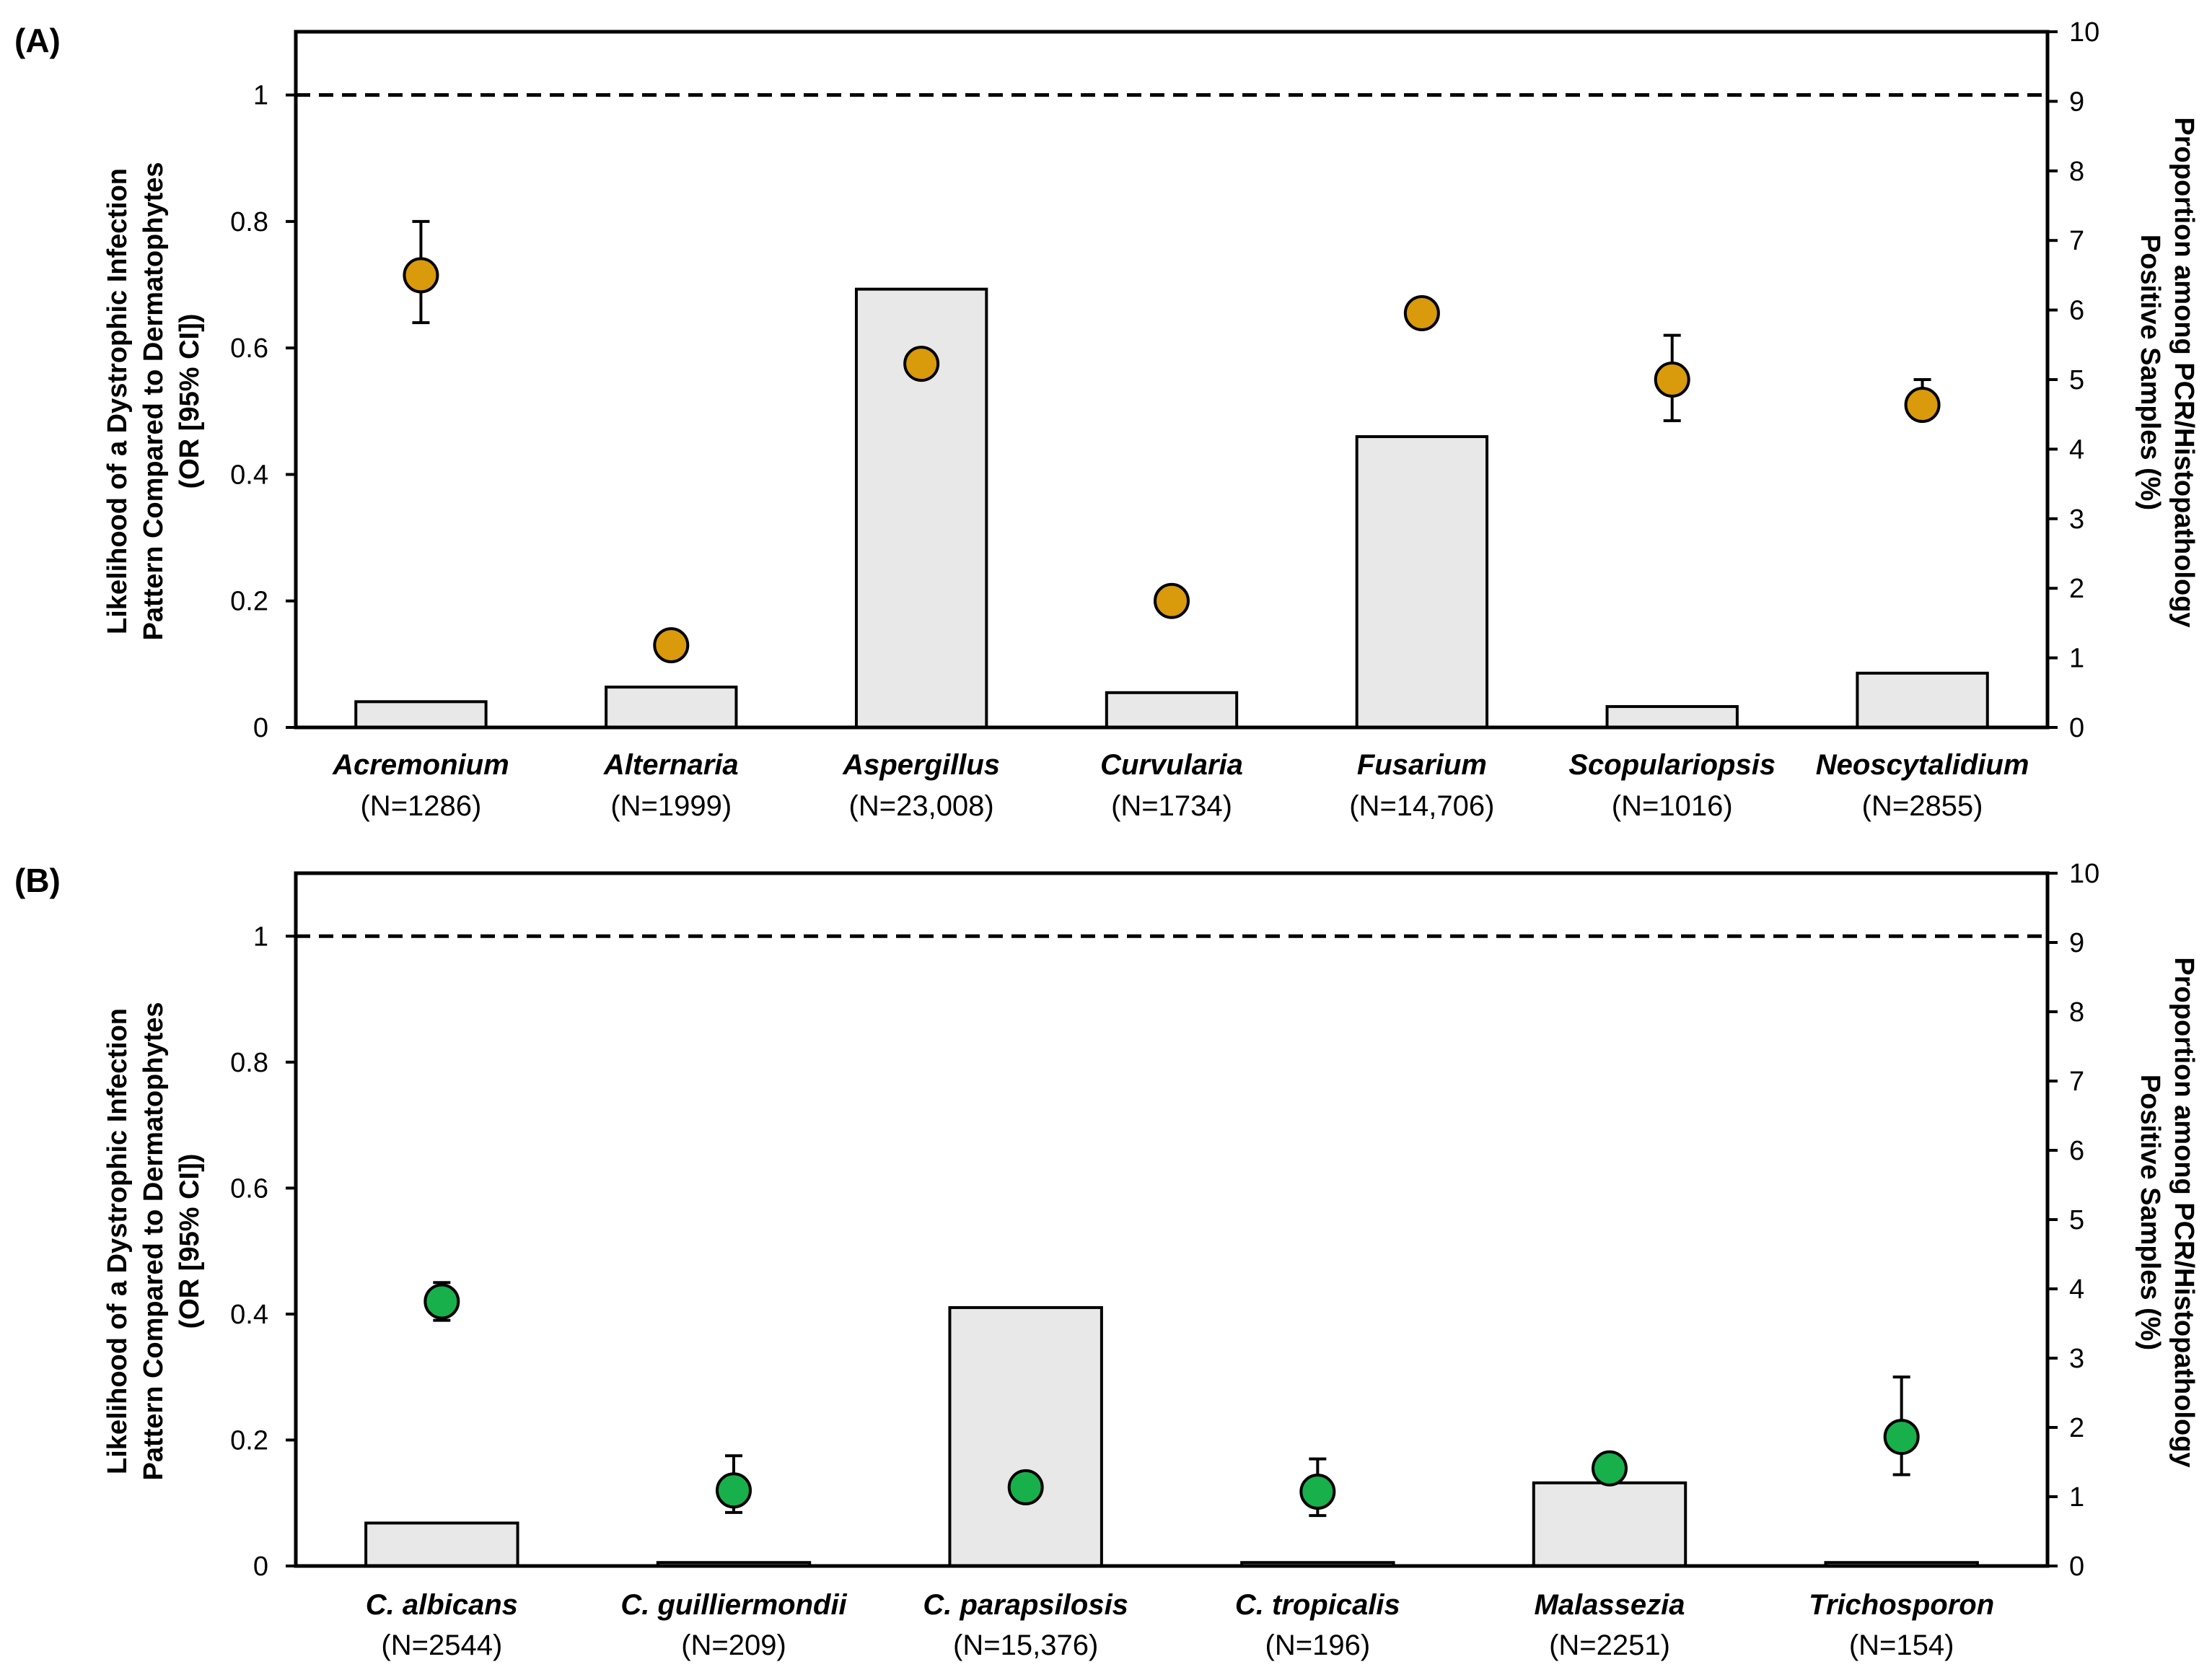 This screenshot has width=2212, height=1680. What do you see at coordinates (441, 1544) in the screenshot?
I see `bar-c-albicans` at bounding box center [441, 1544].